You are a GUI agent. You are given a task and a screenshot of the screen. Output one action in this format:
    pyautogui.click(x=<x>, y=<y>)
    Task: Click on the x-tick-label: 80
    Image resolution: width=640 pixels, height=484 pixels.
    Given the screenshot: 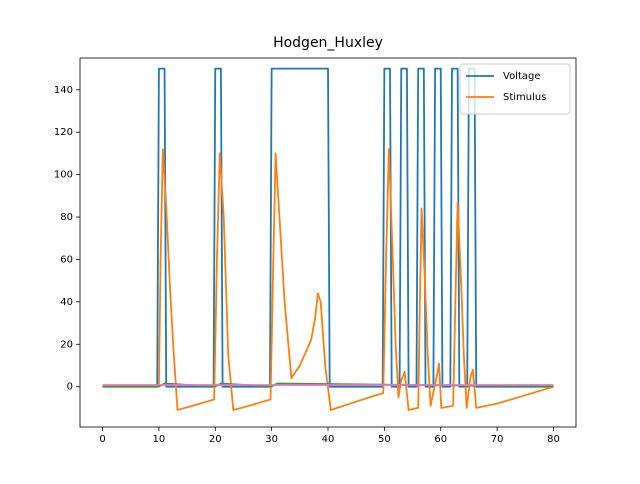 What is the action you would take?
    pyautogui.click(x=553, y=439)
    